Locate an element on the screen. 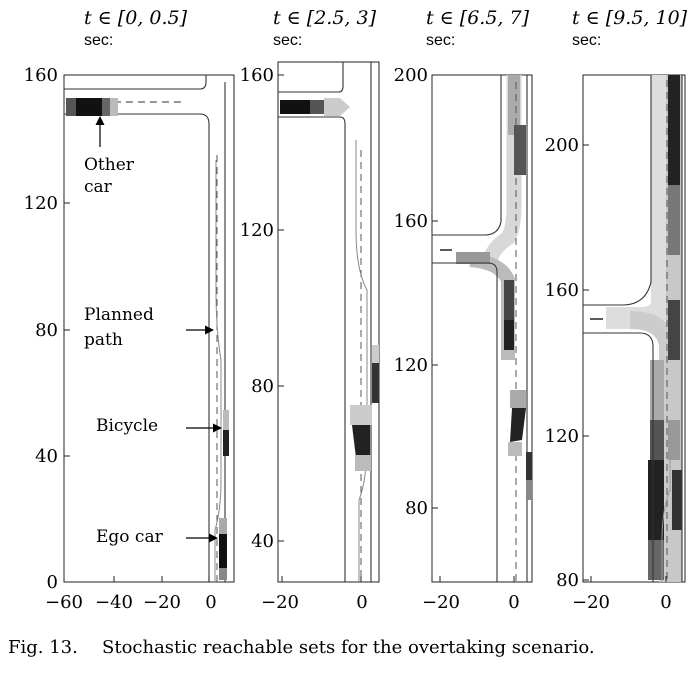  panel-4-title: t ∈ [9.5, 10] is located at coordinates (630, 18).